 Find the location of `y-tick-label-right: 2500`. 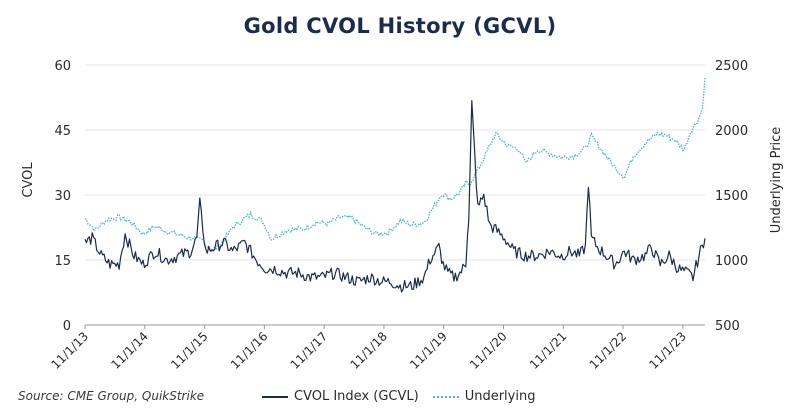

y-tick-label-right: 2500 is located at coordinates (731, 66).